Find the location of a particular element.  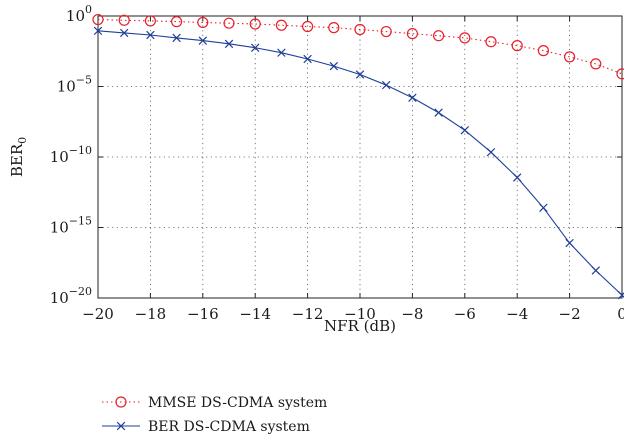

y-axis-label: BER0 is located at coordinates (18, 157).